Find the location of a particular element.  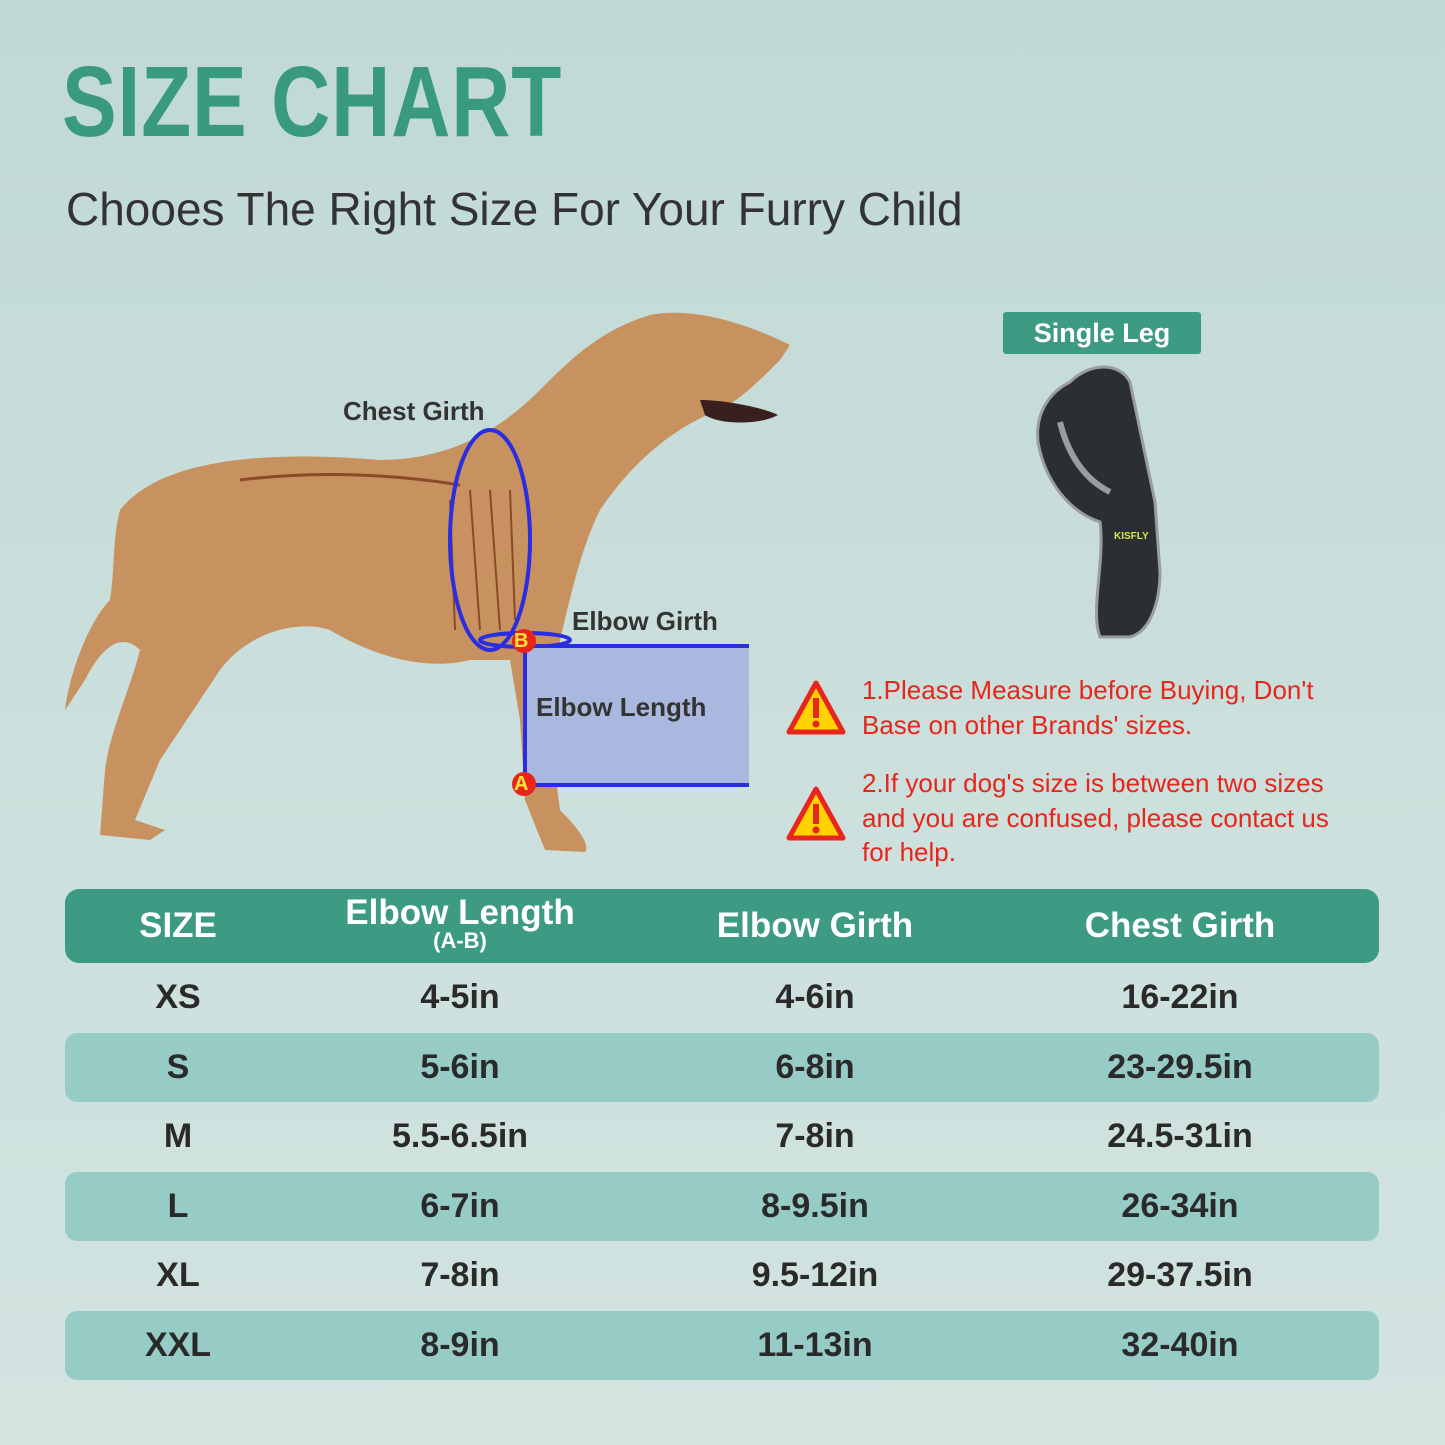

chest-girth-loop is located at coordinates (490, 540).